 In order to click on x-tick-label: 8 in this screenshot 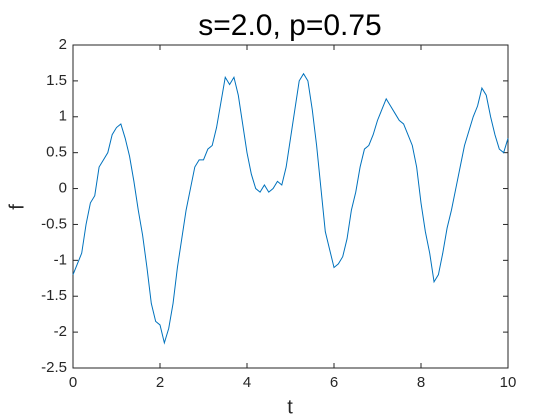, I will do `click(421, 382)`.